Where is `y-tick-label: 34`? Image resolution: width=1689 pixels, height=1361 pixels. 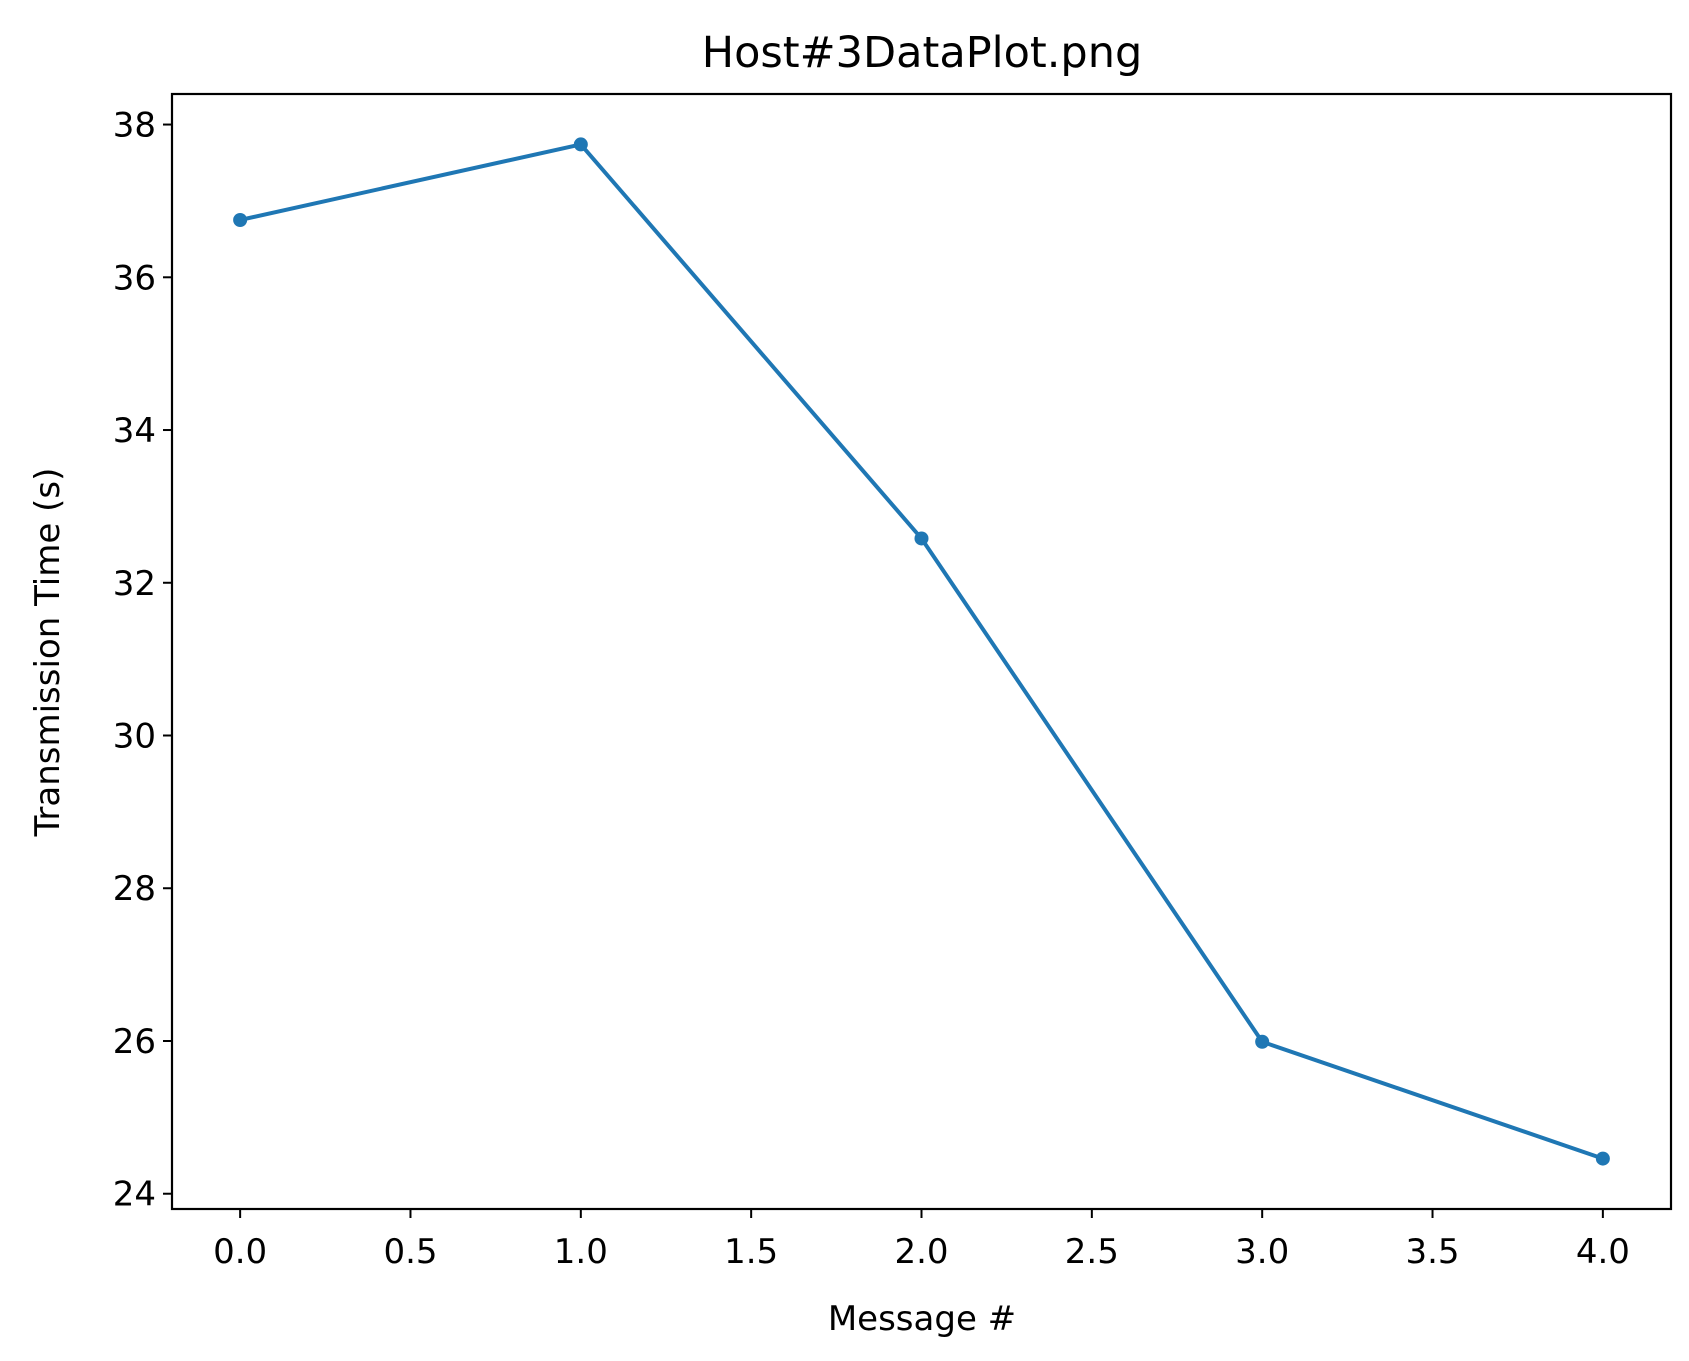
y-tick-label: 34 is located at coordinates (134, 431).